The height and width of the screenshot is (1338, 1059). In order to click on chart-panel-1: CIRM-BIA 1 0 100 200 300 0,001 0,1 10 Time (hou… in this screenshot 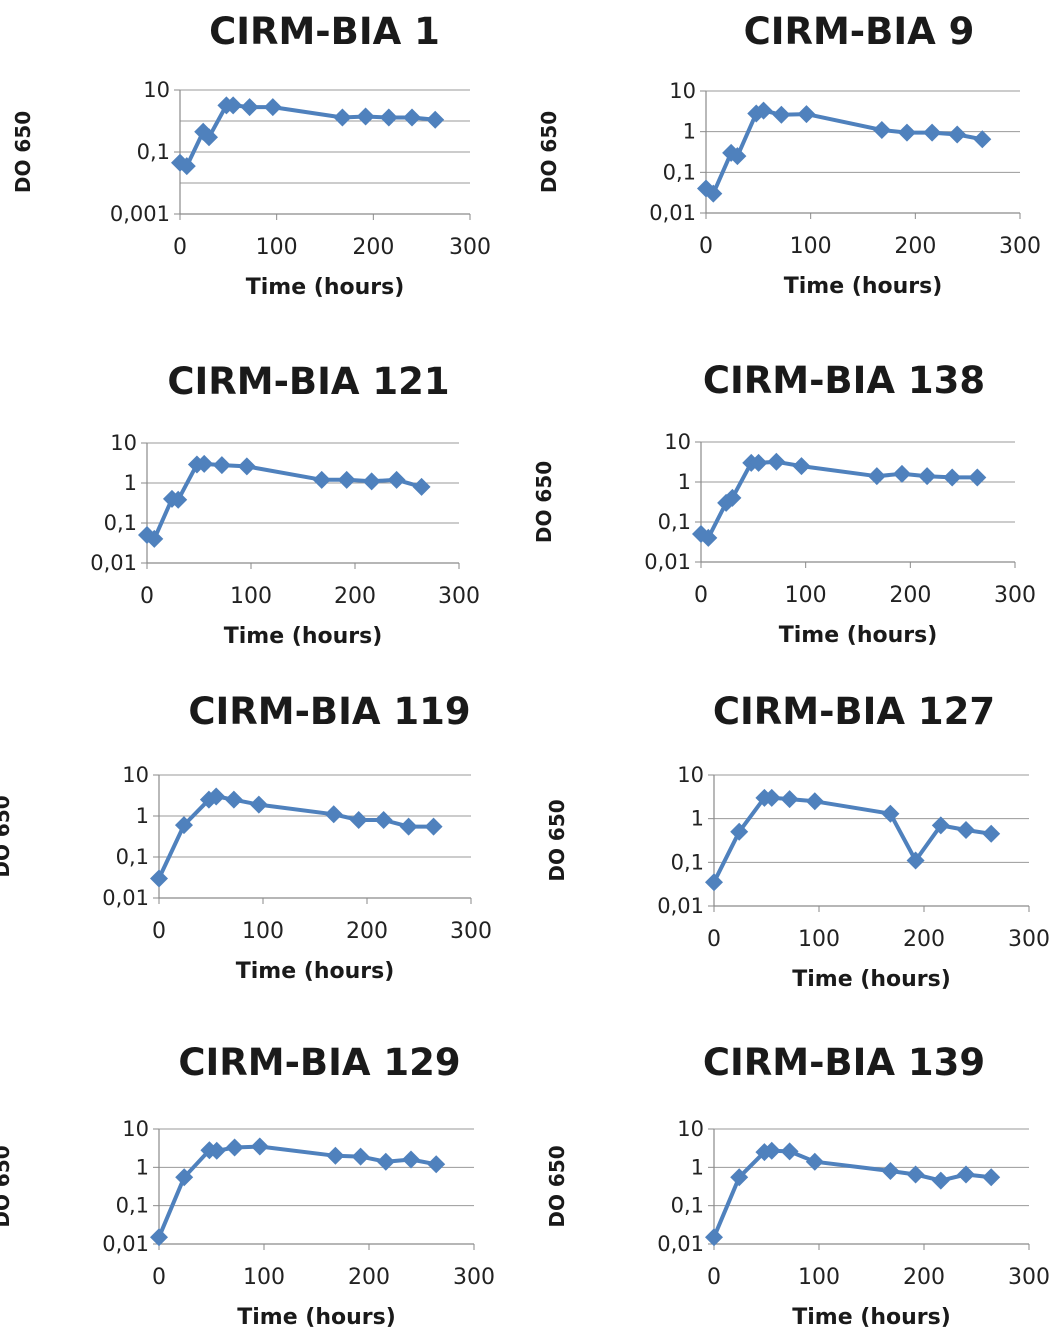, I will do `click(264, 166)`.